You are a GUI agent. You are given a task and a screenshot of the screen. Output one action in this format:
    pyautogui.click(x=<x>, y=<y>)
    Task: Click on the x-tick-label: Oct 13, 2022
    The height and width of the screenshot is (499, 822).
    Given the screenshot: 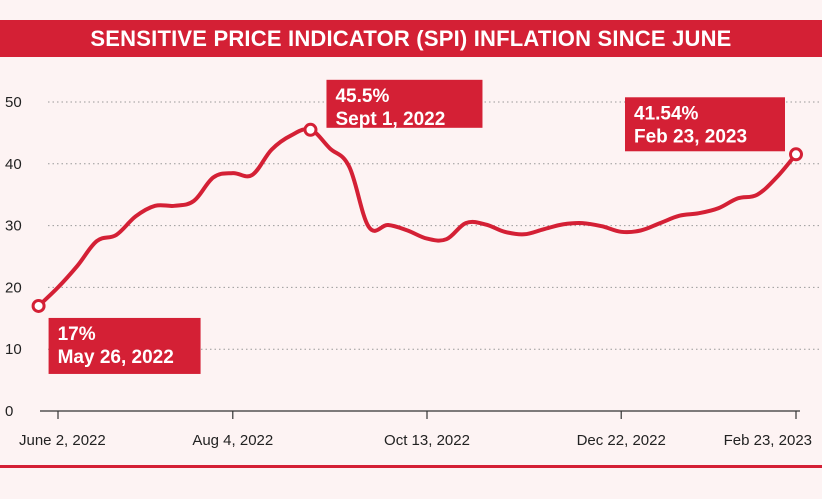 What is the action you would take?
    pyautogui.click(x=427, y=440)
    